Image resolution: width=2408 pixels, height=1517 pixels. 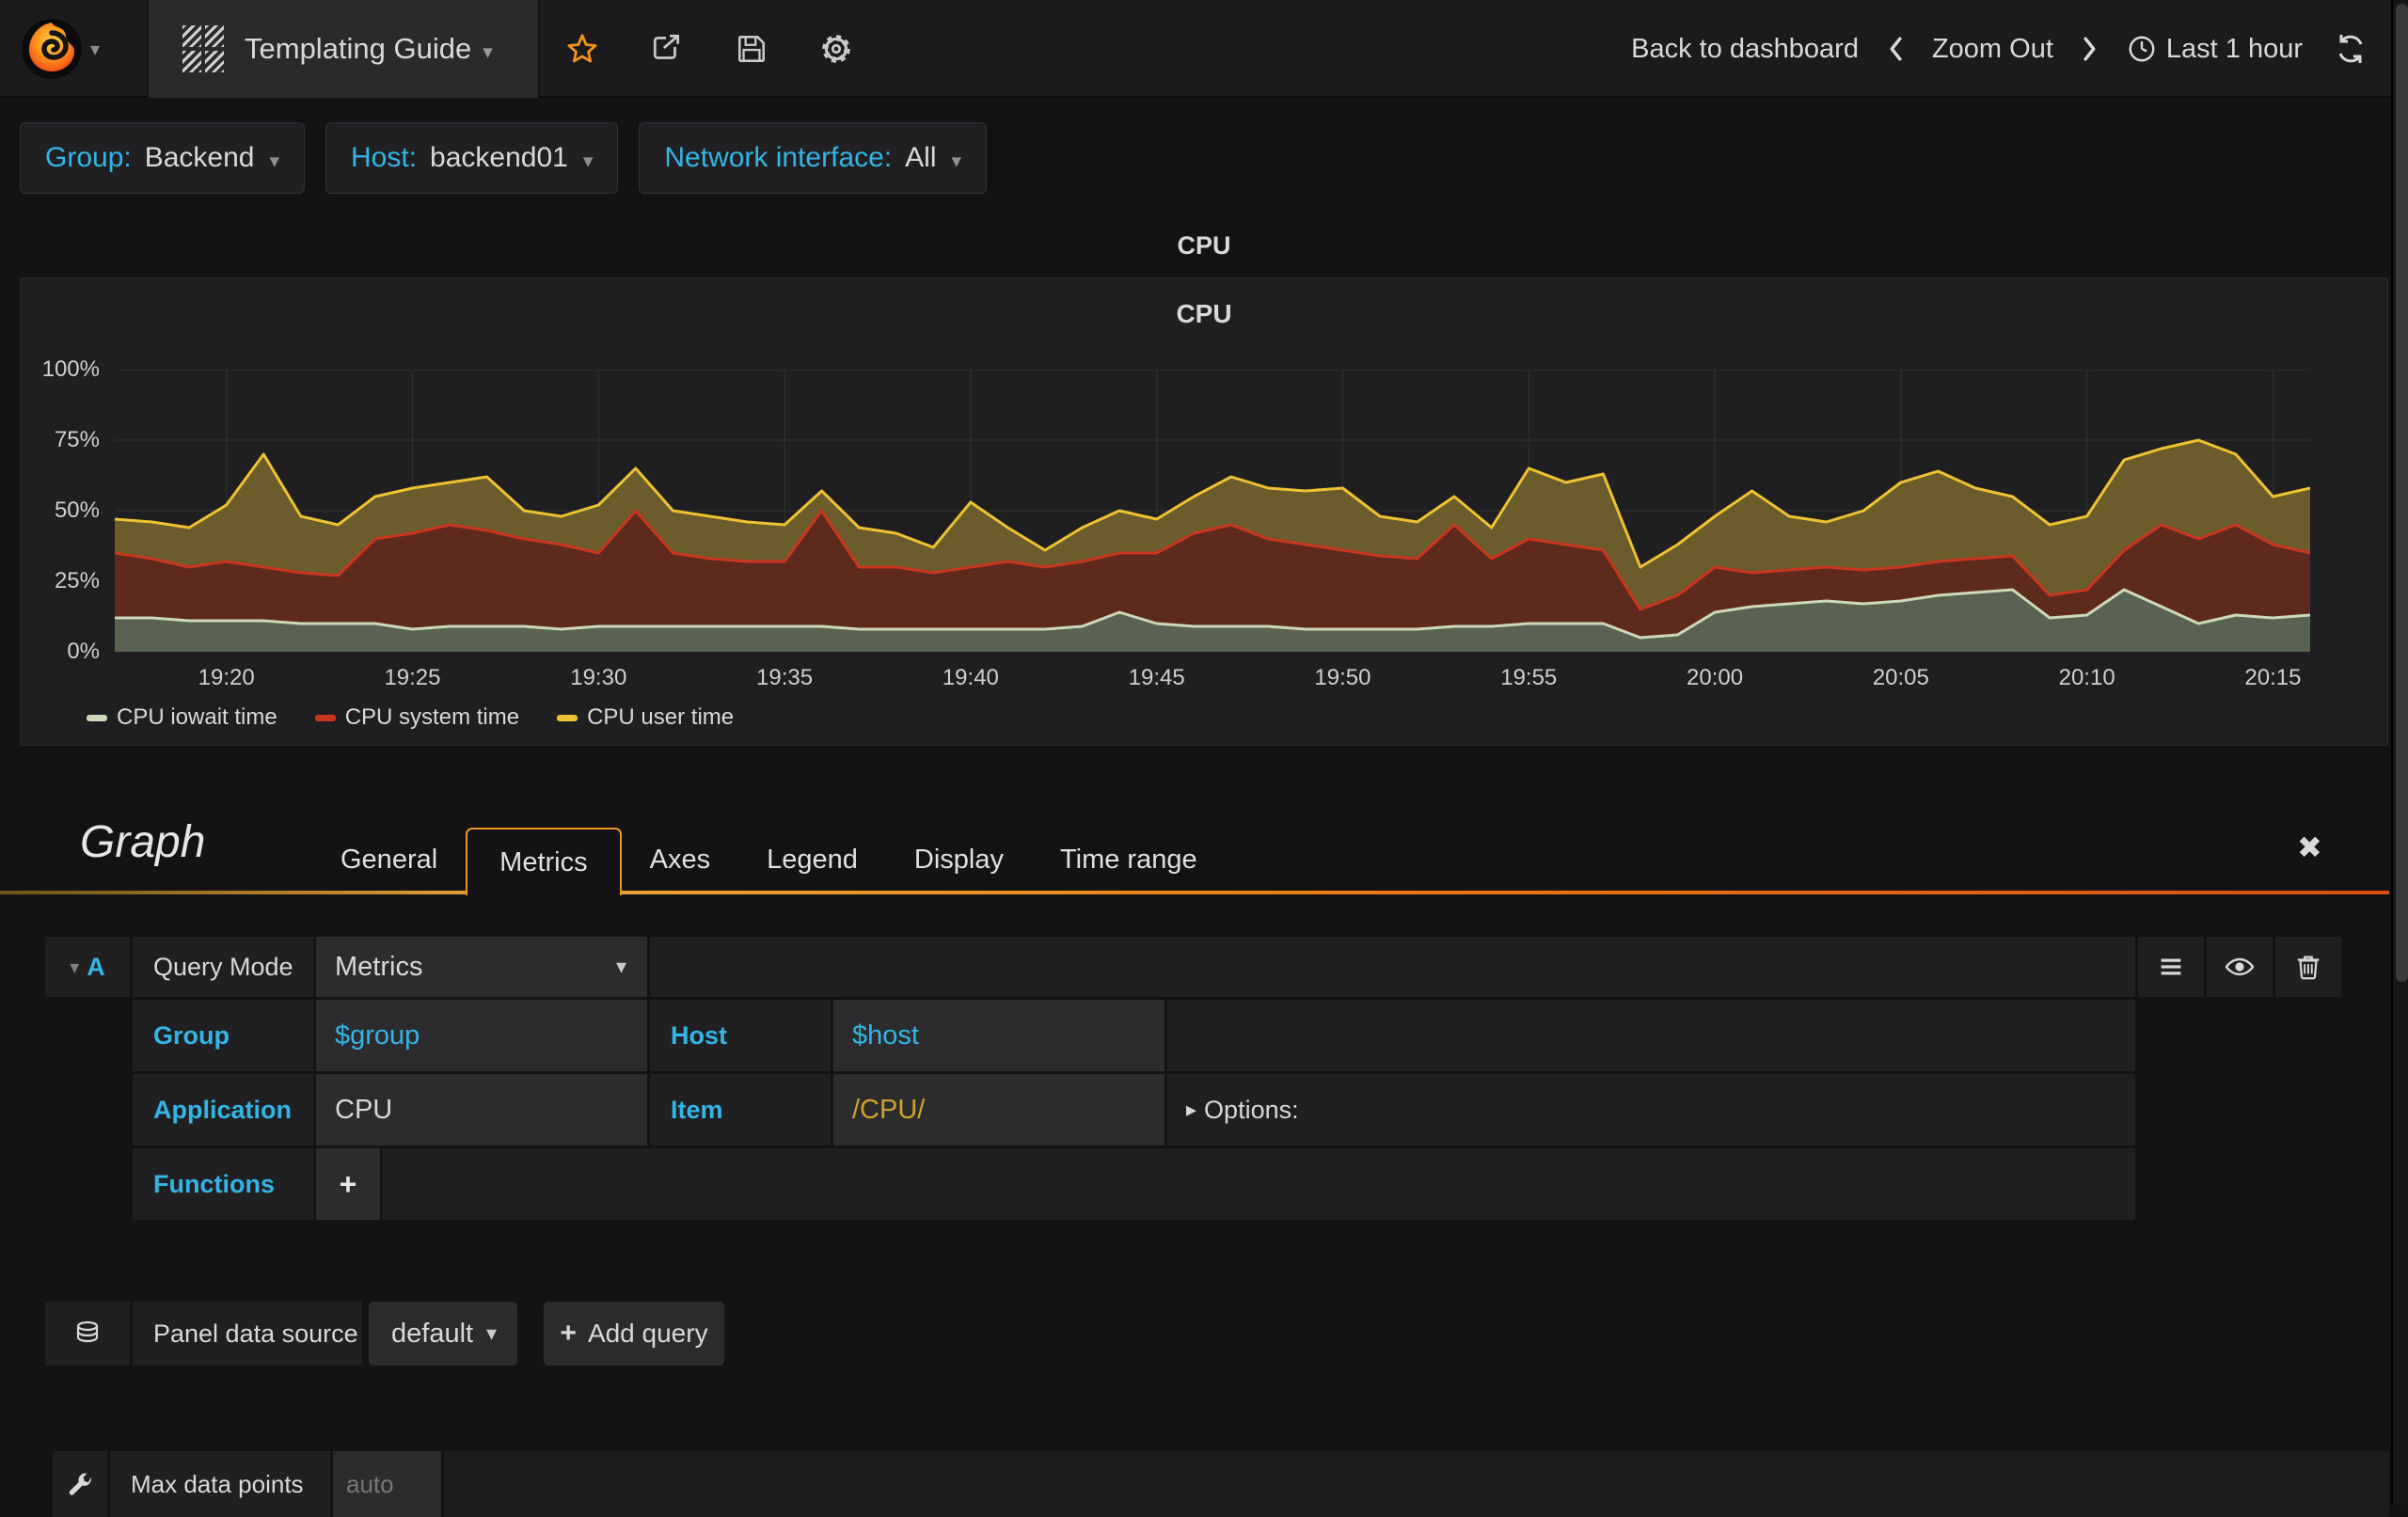 I want to click on variable-host: Host: backend01 ▾, so click(x=472, y=158).